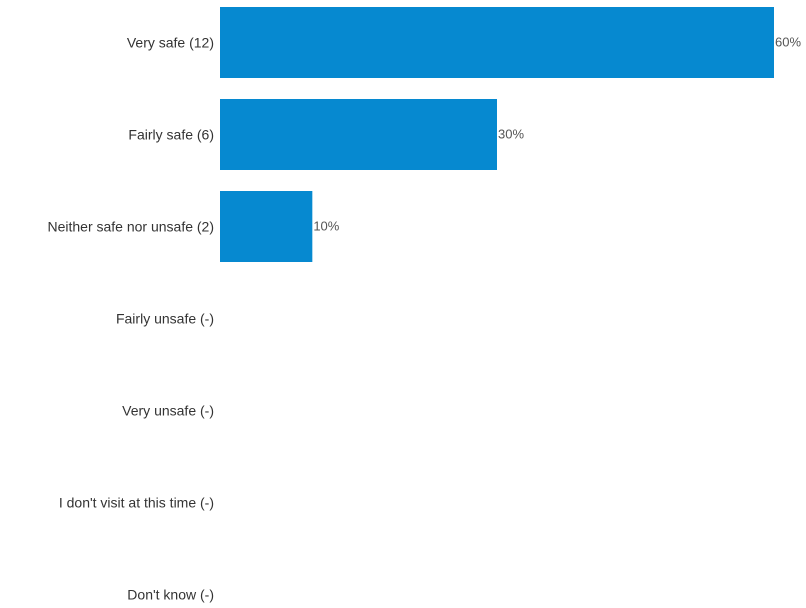  What do you see at coordinates (170, 595) in the screenshot?
I see `category-label: Don't know (-)` at bounding box center [170, 595].